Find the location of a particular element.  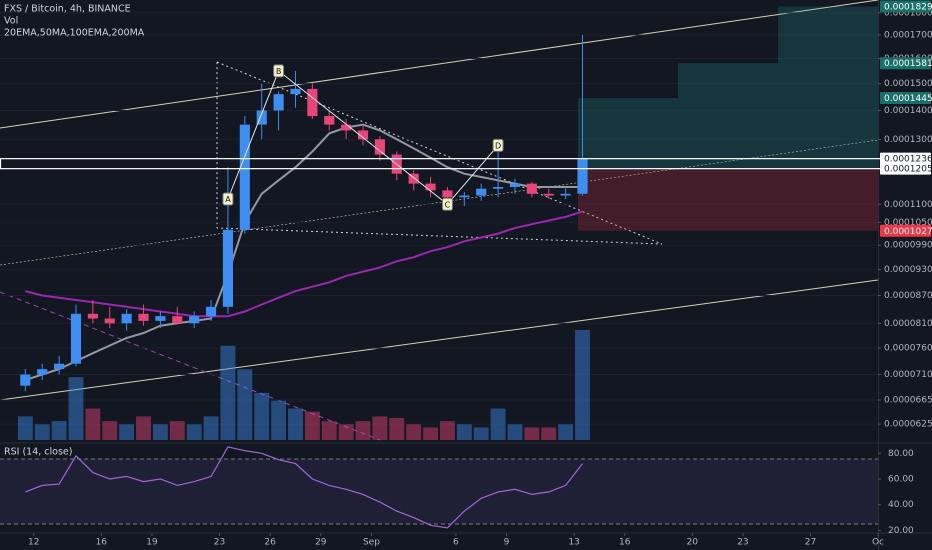

x-tick-label: 13 is located at coordinates (573, 543).